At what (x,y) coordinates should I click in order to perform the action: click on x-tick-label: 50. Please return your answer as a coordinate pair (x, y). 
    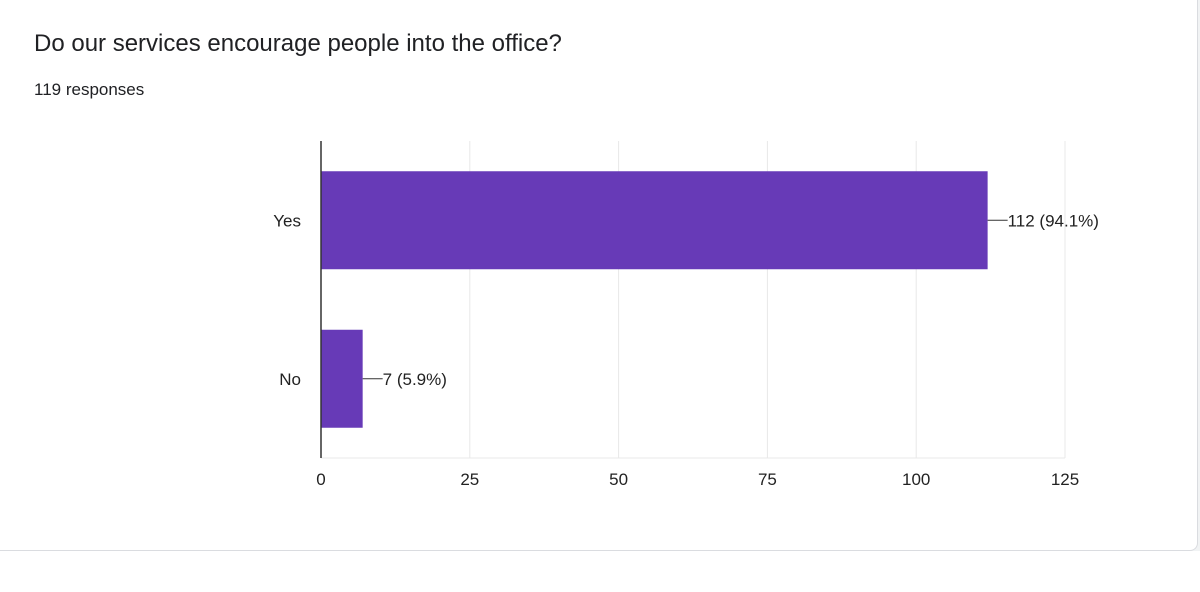
    Looking at the image, I should click on (618, 479).